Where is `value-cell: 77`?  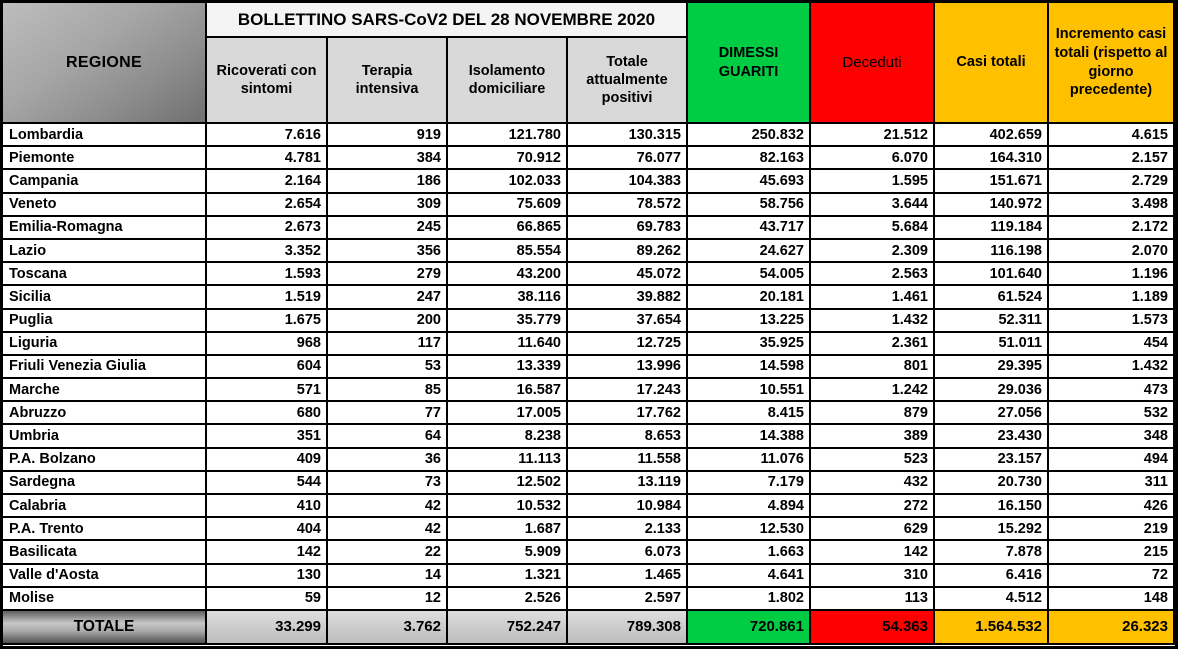 value-cell: 77 is located at coordinates (388, 414).